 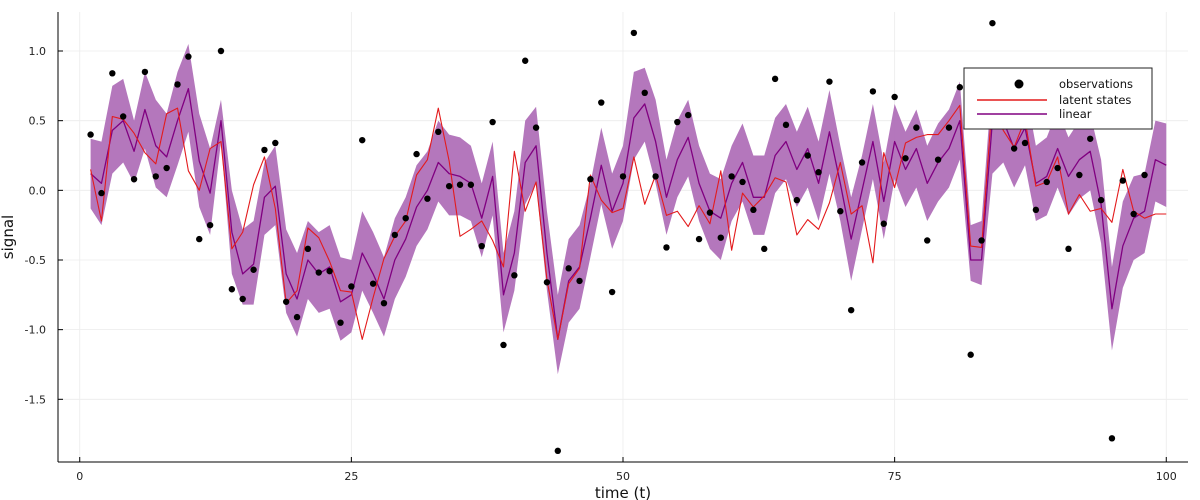 What do you see at coordinates (623, 476) in the screenshot?
I see `x-tick-label: 50` at bounding box center [623, 476].